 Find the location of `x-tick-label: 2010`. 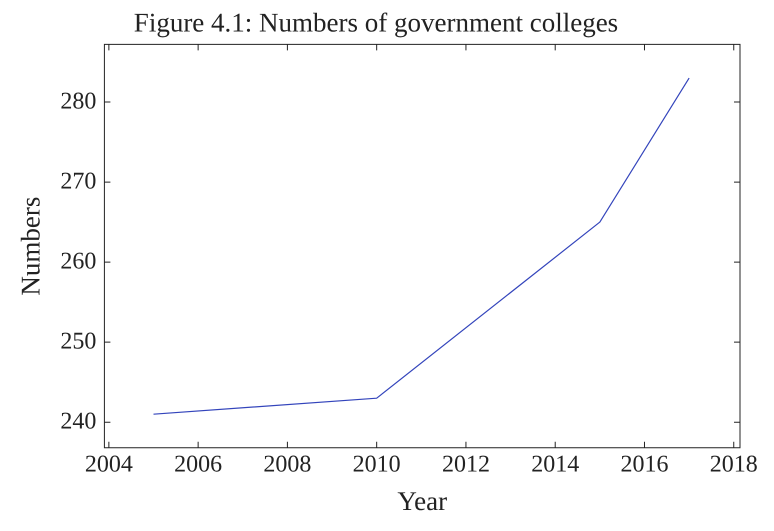

x-tick-label: 2010 is located at coordinates (376, 464).